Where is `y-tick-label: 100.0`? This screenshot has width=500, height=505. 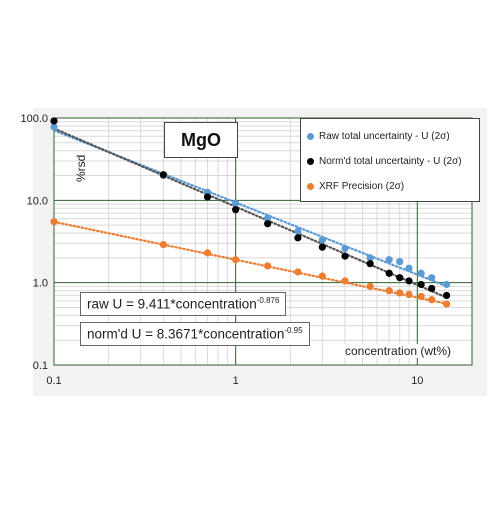
y-tick-label: 100.0 is located at coordinates (34, 119).